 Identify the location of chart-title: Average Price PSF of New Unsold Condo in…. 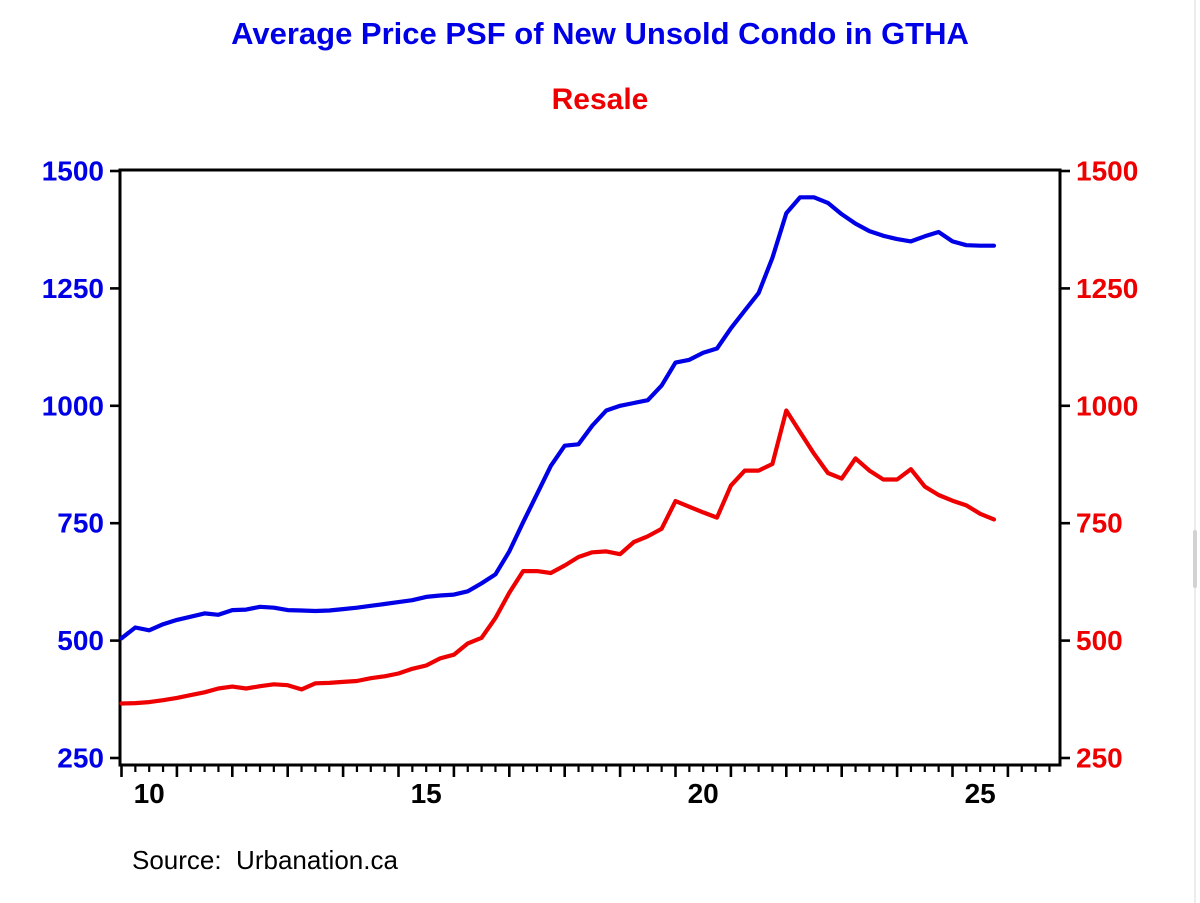
(600, 33).